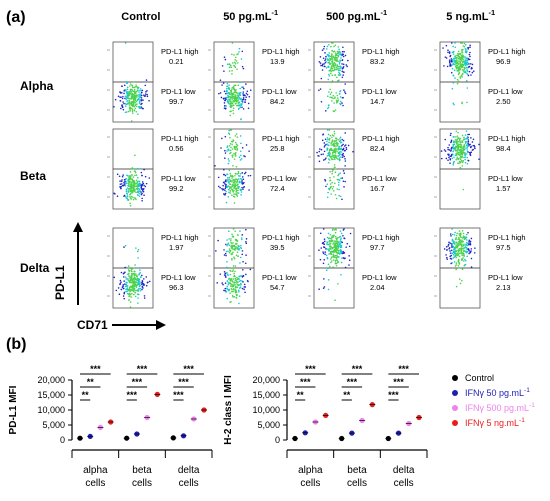 This screenshot has height=501, width=550. Describe the element at coordinates (176, 101) in the screenshot. I see `gate-low-value: 99.7` at that location.